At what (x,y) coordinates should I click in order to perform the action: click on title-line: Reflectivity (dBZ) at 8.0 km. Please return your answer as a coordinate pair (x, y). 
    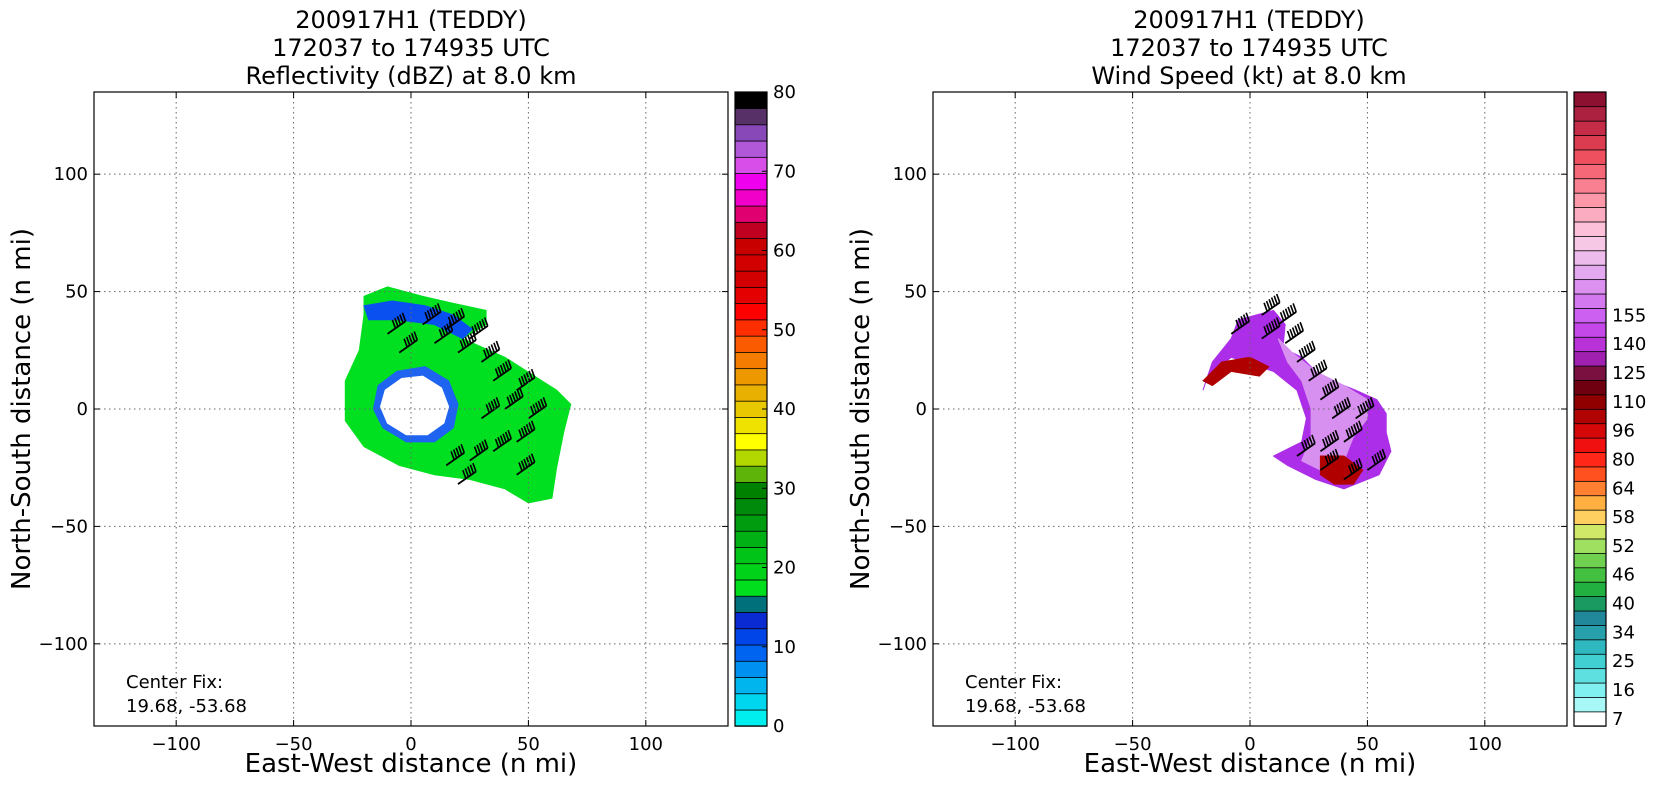
    Looking at the image, I should click on (411, 76).